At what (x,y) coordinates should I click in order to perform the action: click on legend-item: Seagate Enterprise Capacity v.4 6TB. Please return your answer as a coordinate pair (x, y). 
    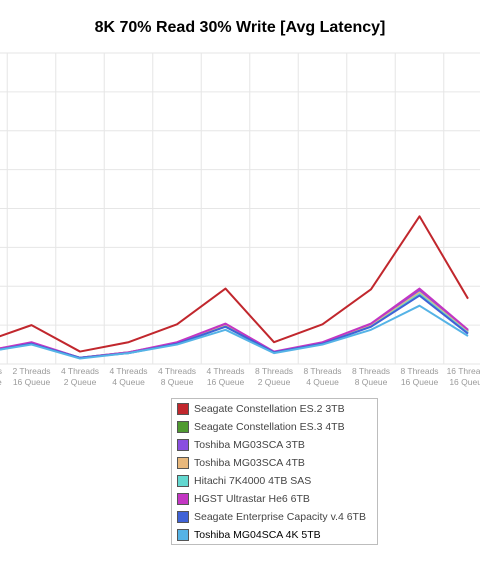
    Looking at the image, I should click on (271, 517).